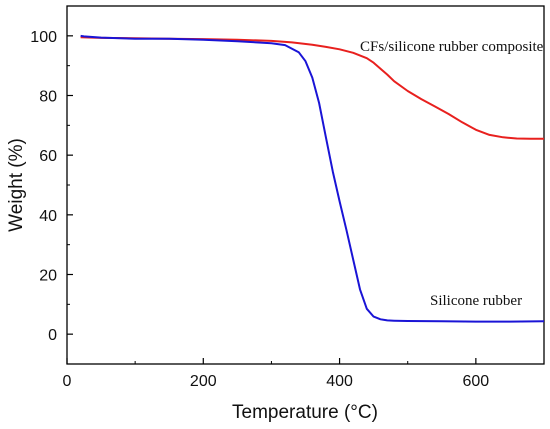 This screenshot has width=550, height=429. I want to click on annotation-composite: CFs/silicone rubber composite, so click(452, 47).